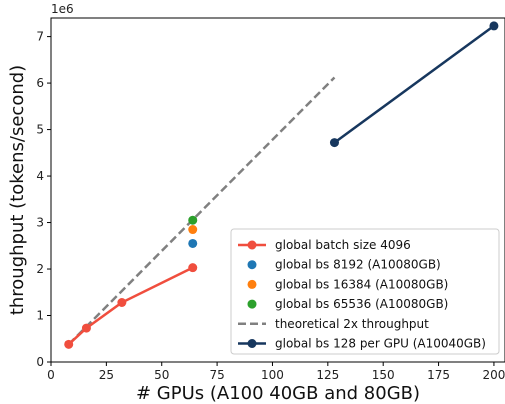  Describe the element at coordinates (361, 284) in the screenshot. I see `legend-label: global bs 16384 (A10080GB)` at that location.